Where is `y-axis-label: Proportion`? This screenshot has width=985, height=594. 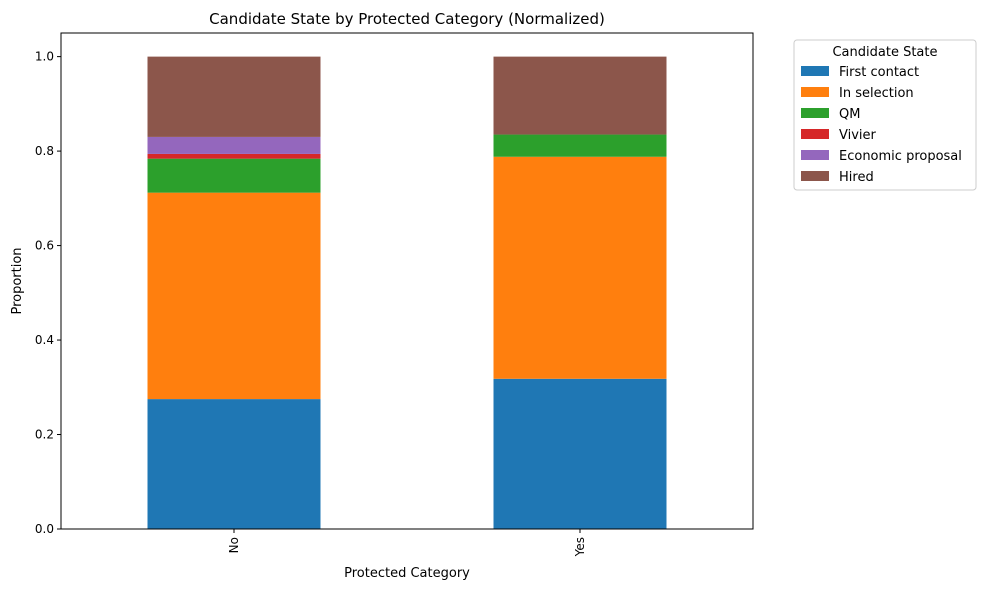 y-axis-label: Proportion is located at coordinates (17, 280).